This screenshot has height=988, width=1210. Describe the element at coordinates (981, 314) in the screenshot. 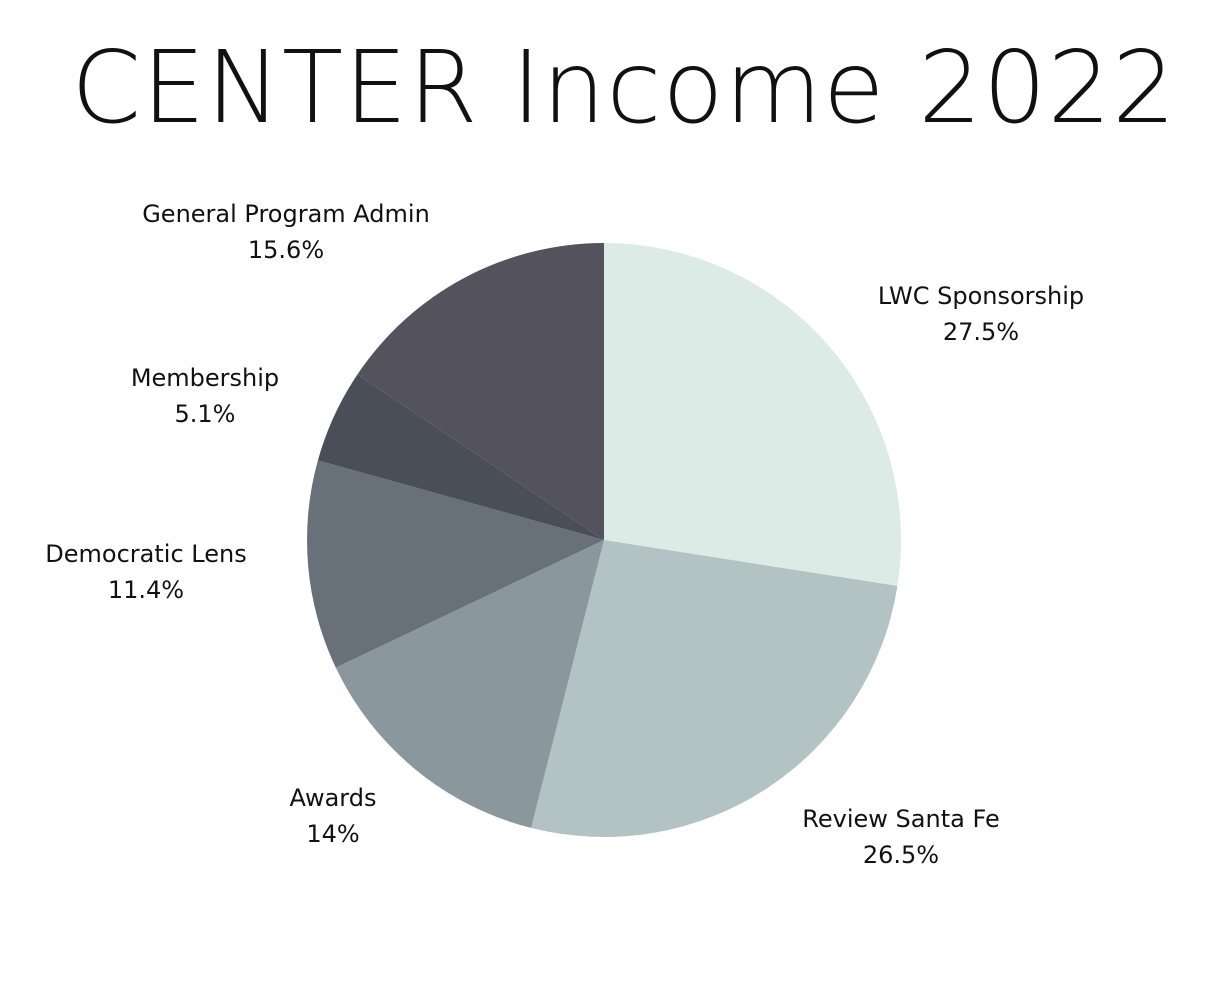

I see `slice-label-lwc-sponsorship: LWC Sponsorship 27.5%` at that location.